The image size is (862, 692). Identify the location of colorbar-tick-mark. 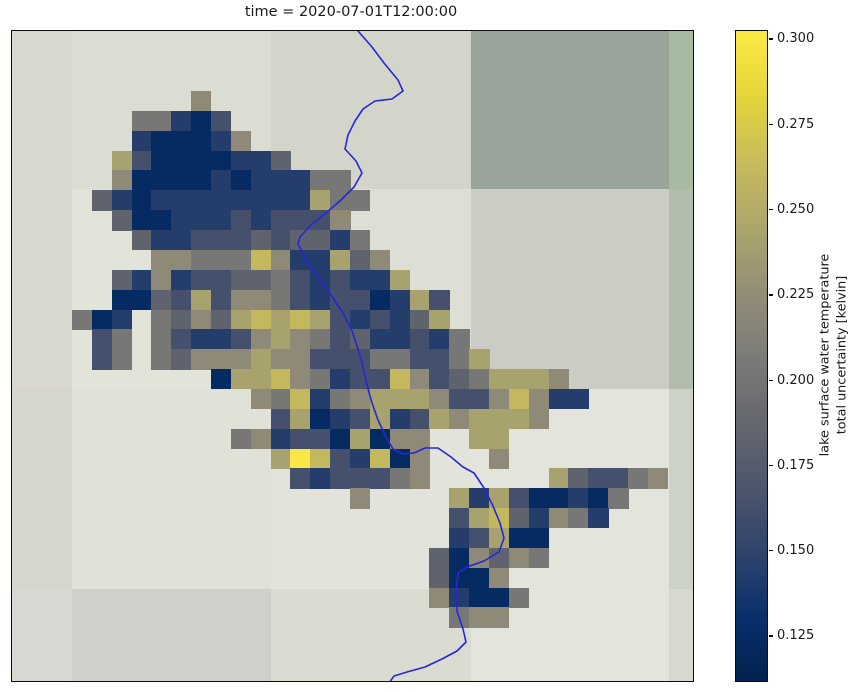
(770, 636).